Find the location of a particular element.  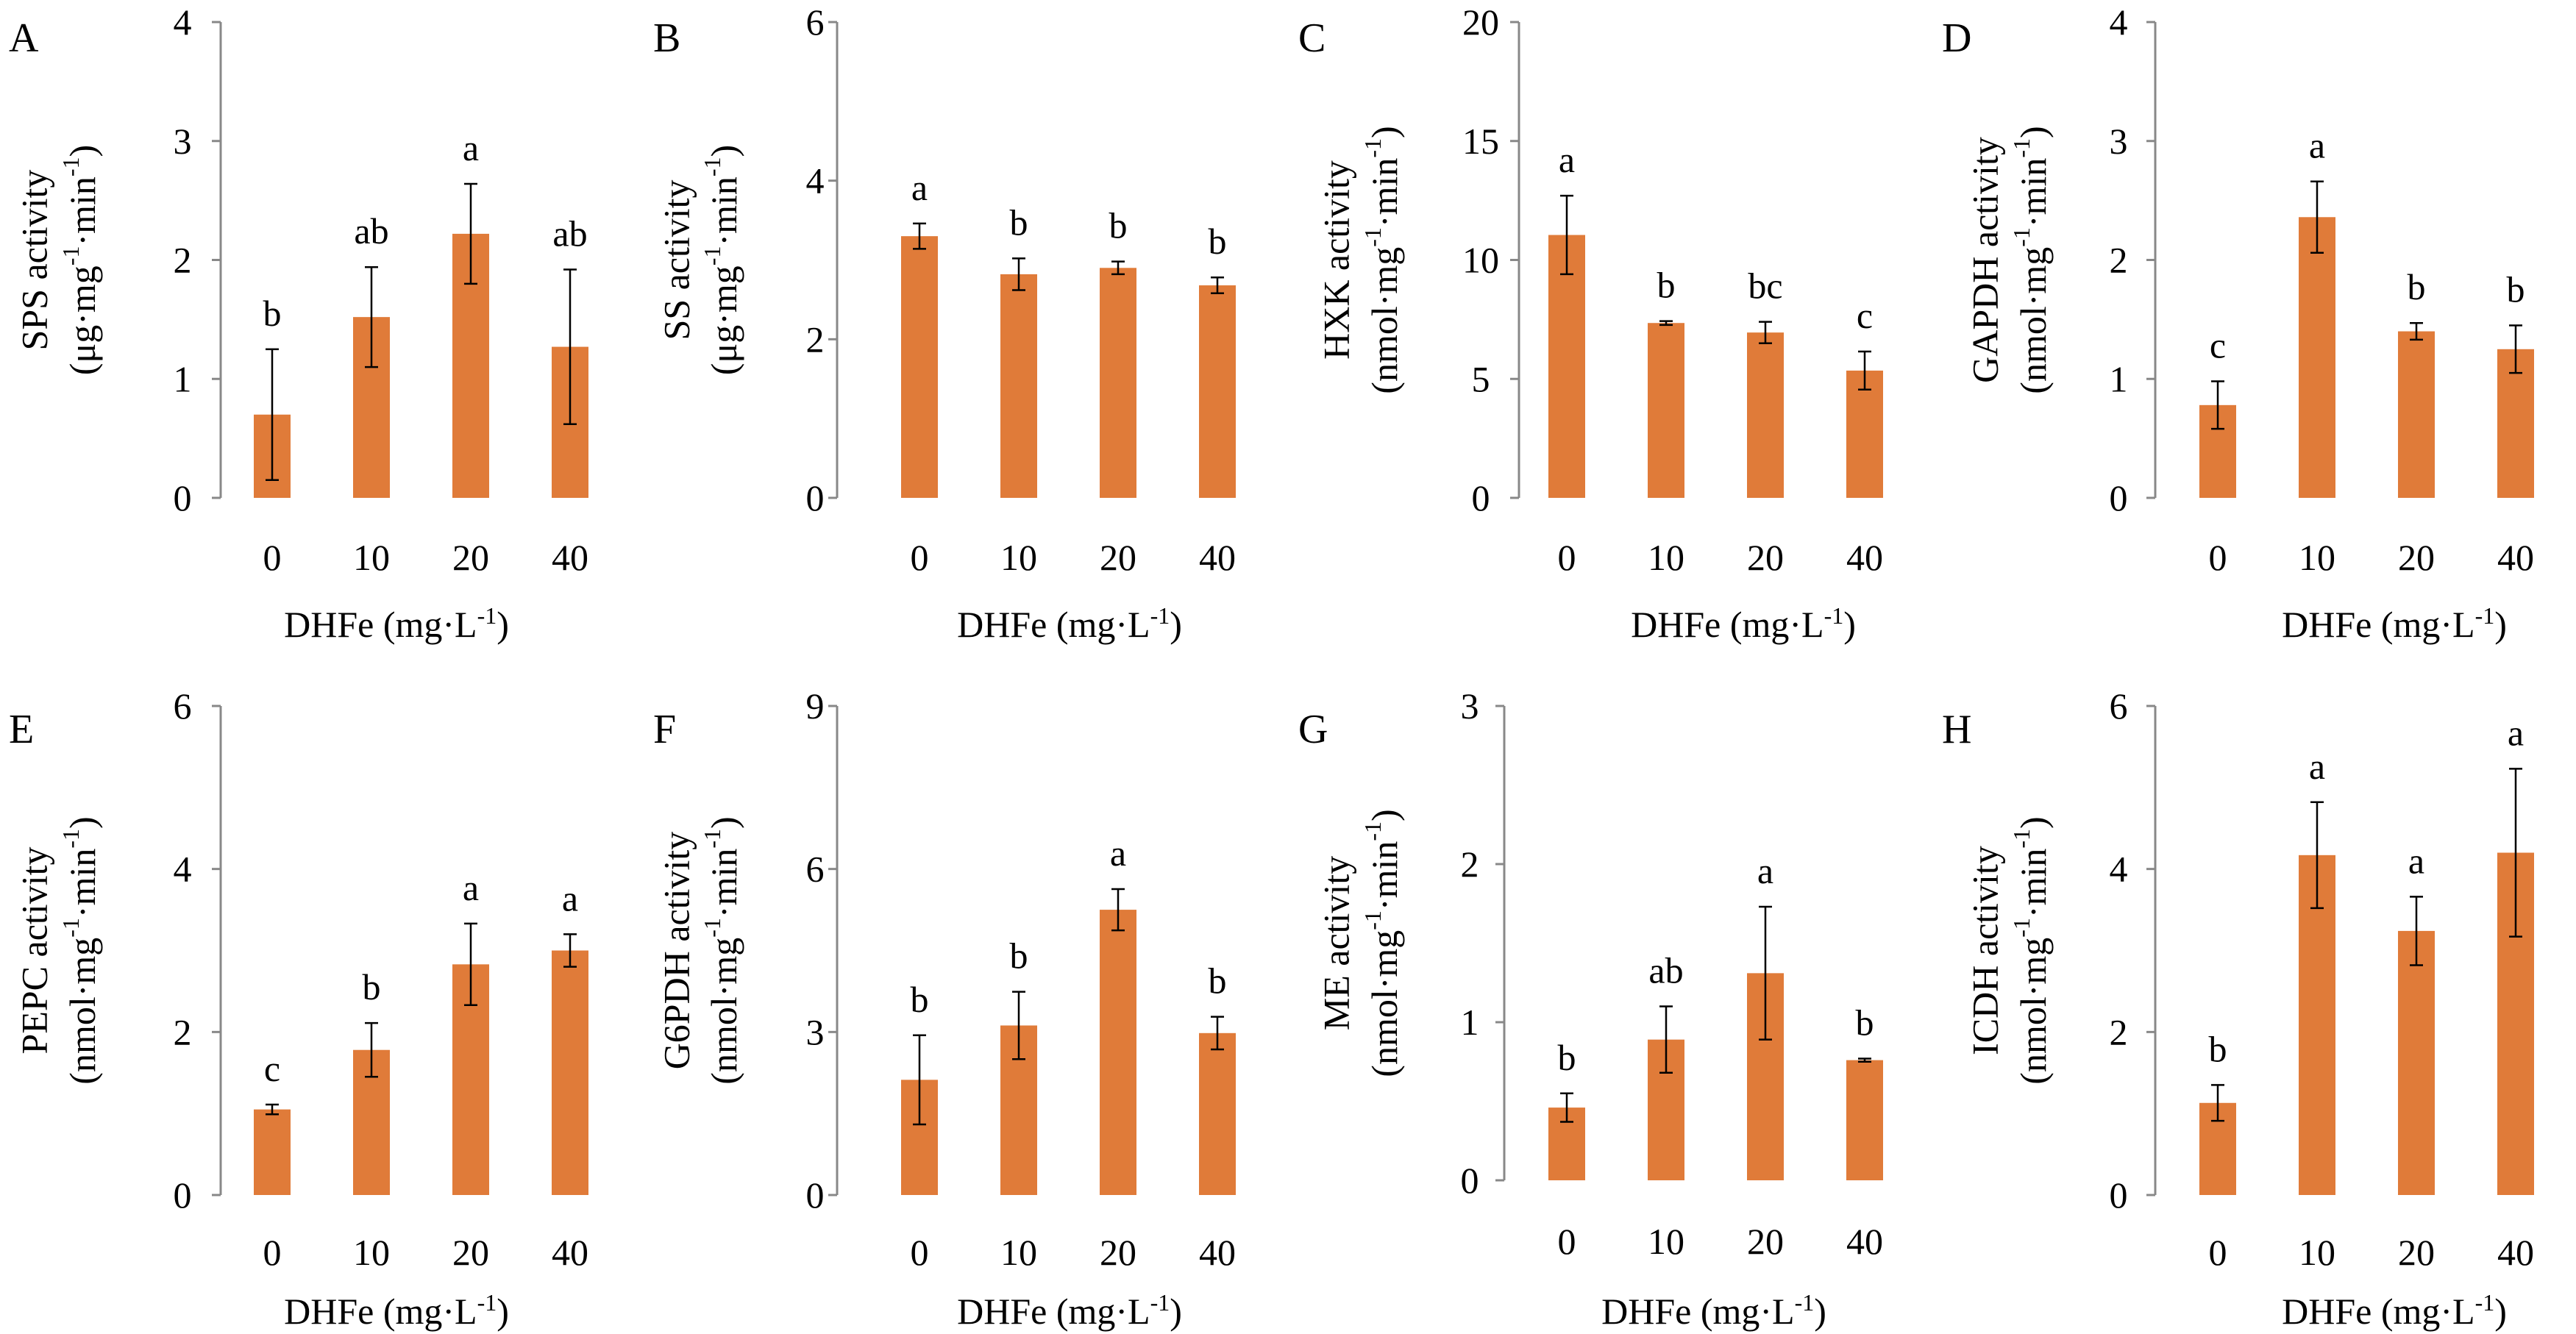

y-axis-units-main: (μg·mg is located at coordinates (82, 320).